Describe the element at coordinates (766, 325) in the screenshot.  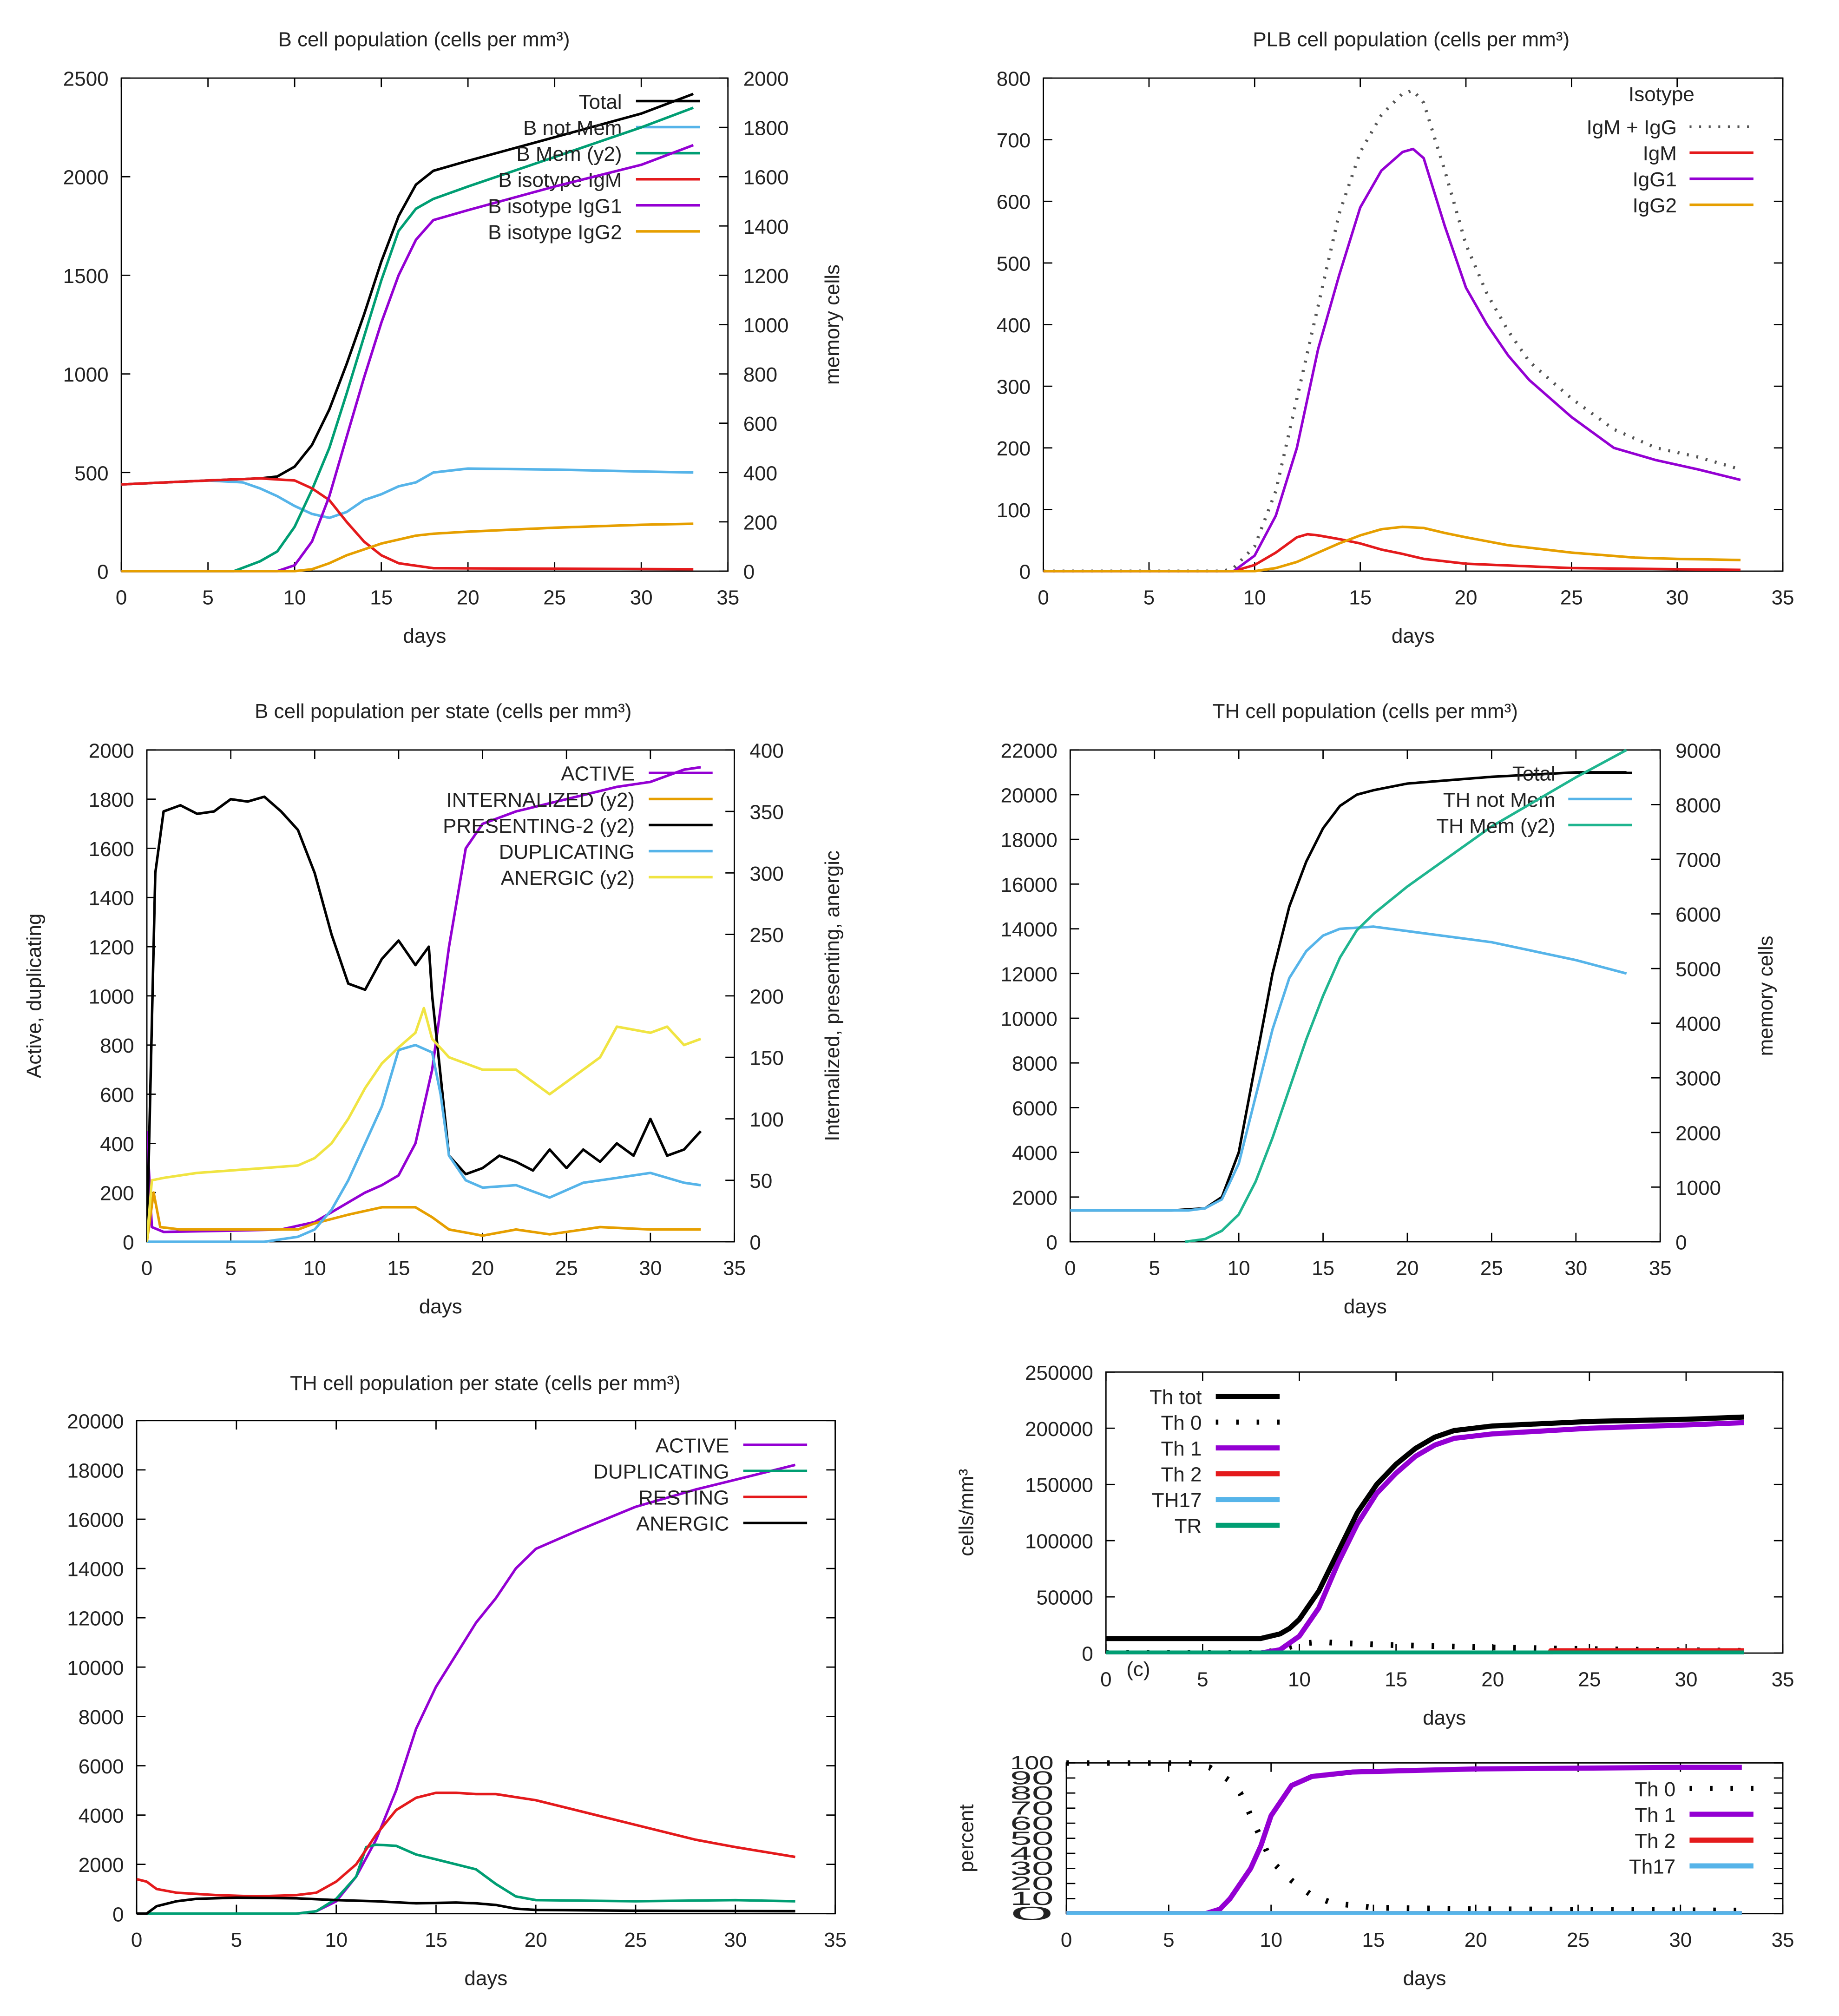
I see `y2-tick-label: 1000` at that location.